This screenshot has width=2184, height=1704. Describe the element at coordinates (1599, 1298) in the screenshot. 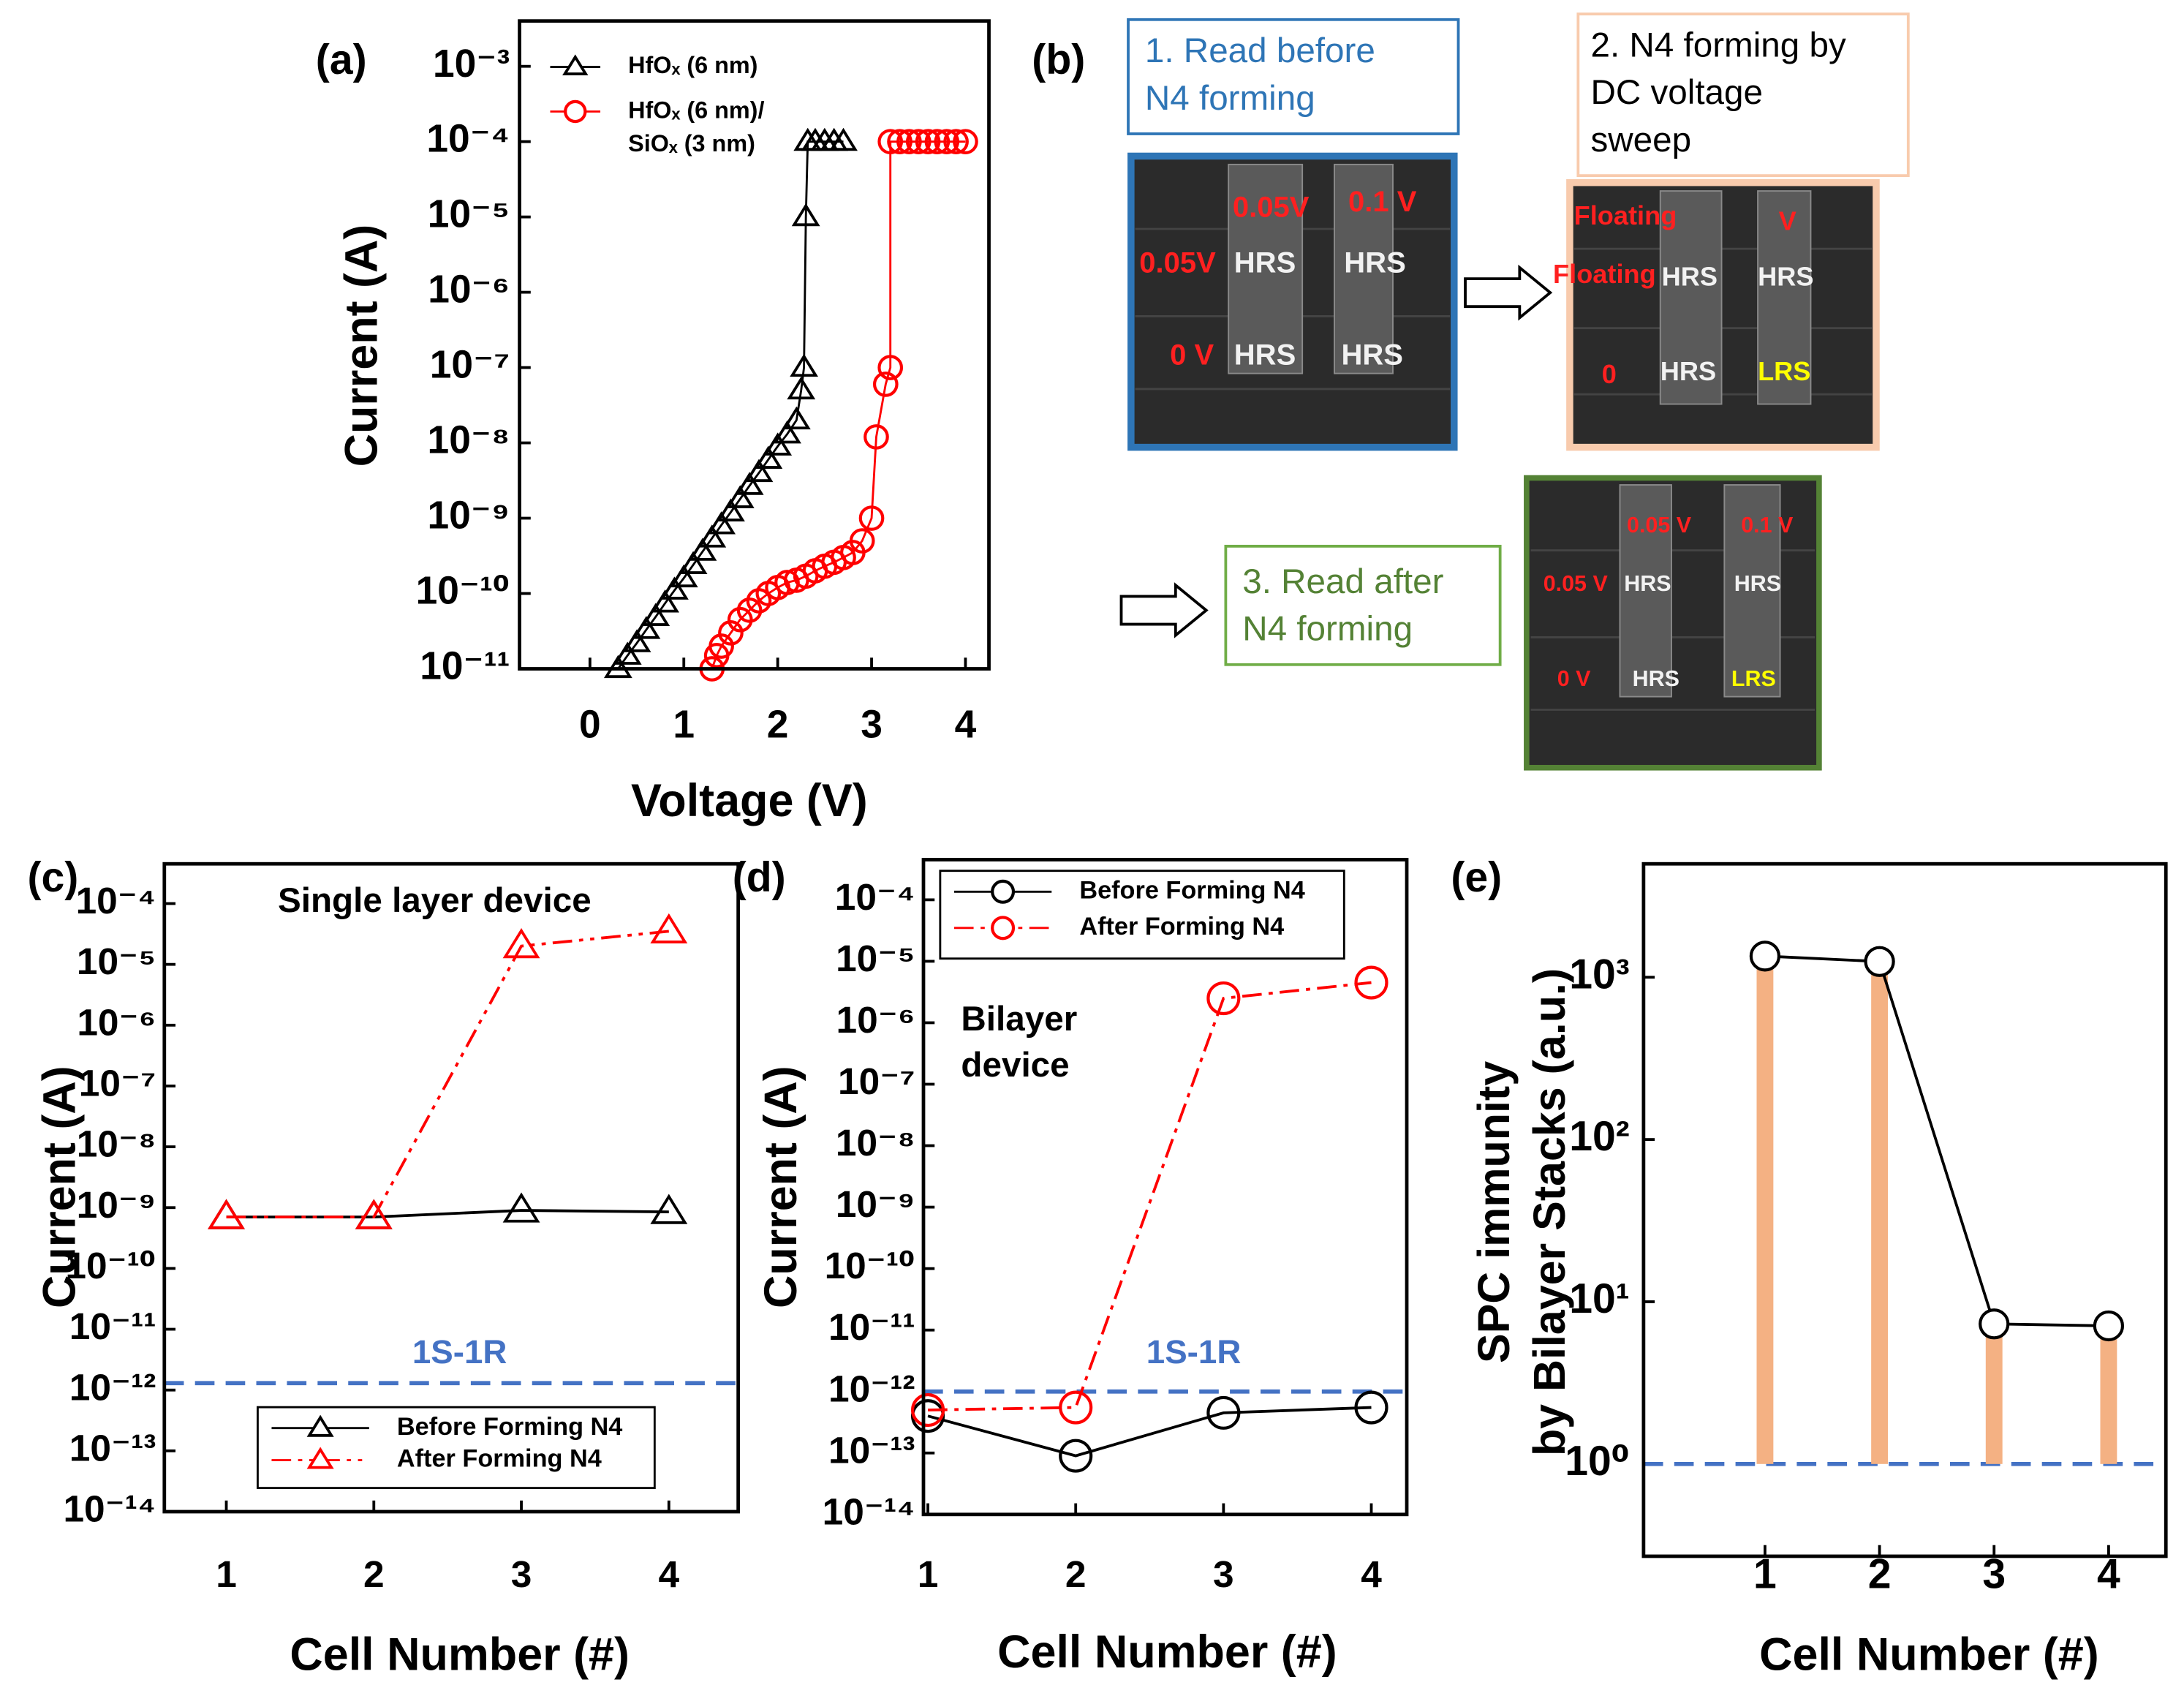

I see `y-tick-label: 10¹` at that location.